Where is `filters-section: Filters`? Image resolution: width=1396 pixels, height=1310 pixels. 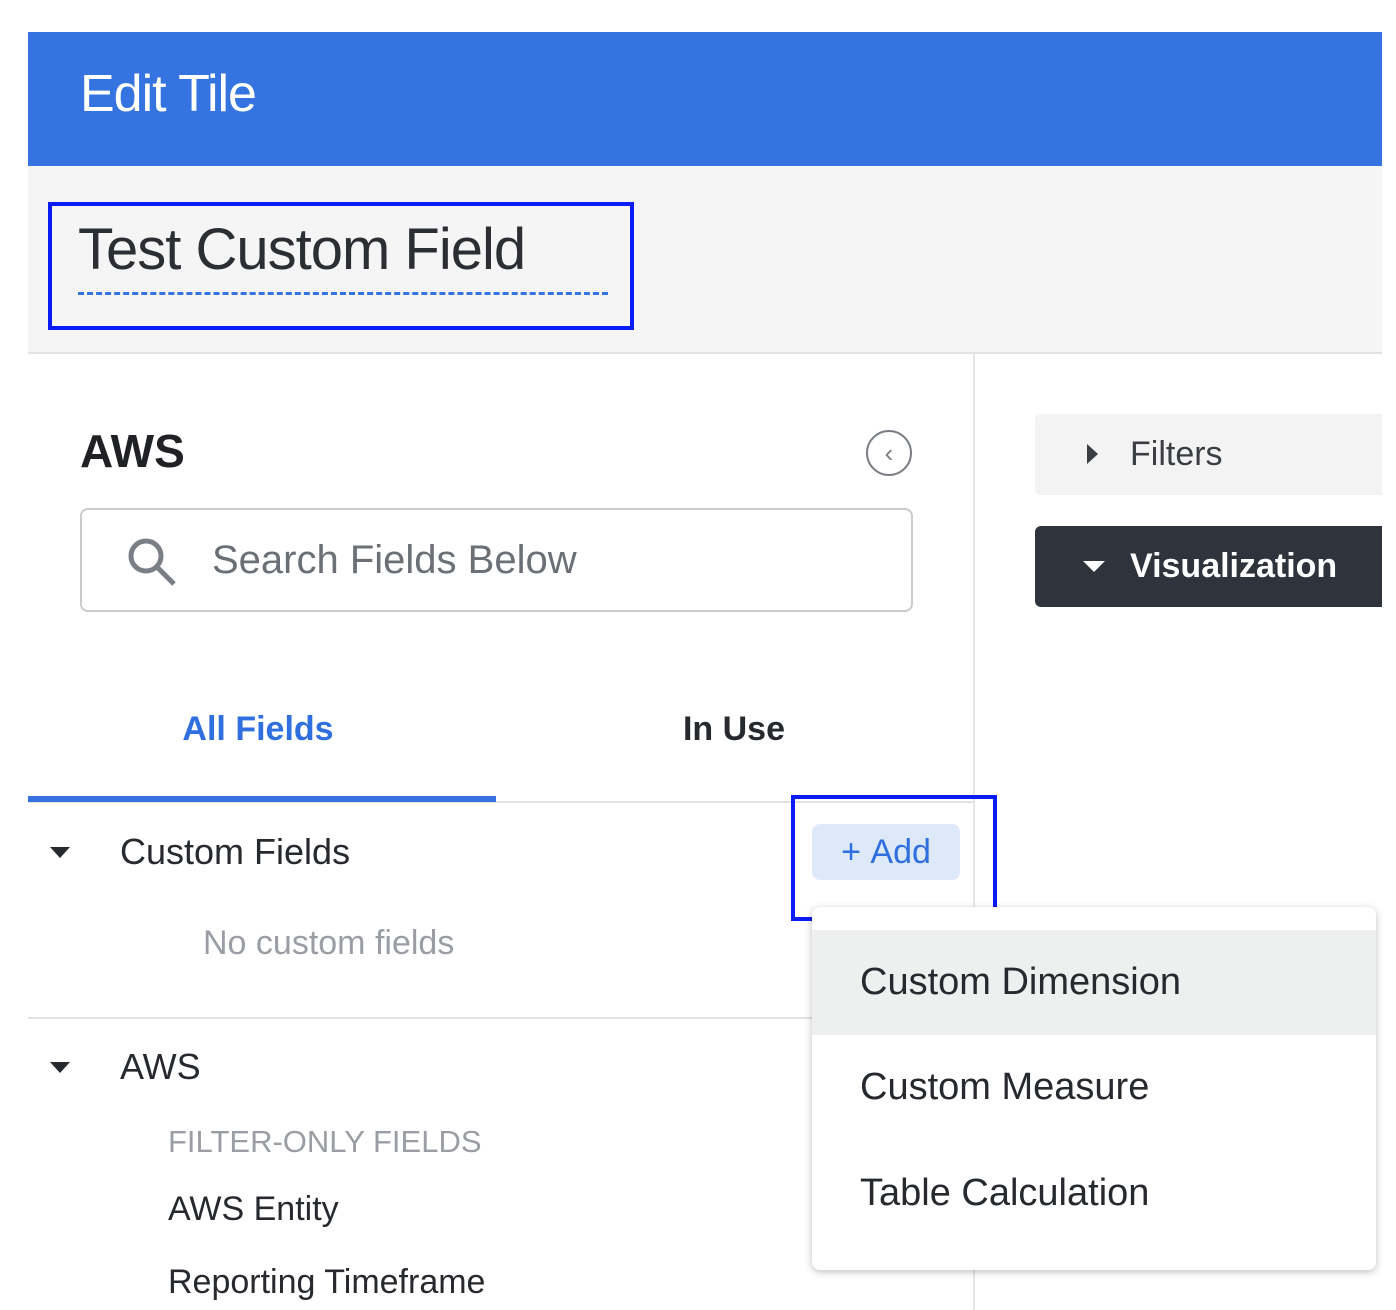 filters-section: Filters is located at coordinates (1208, 454).